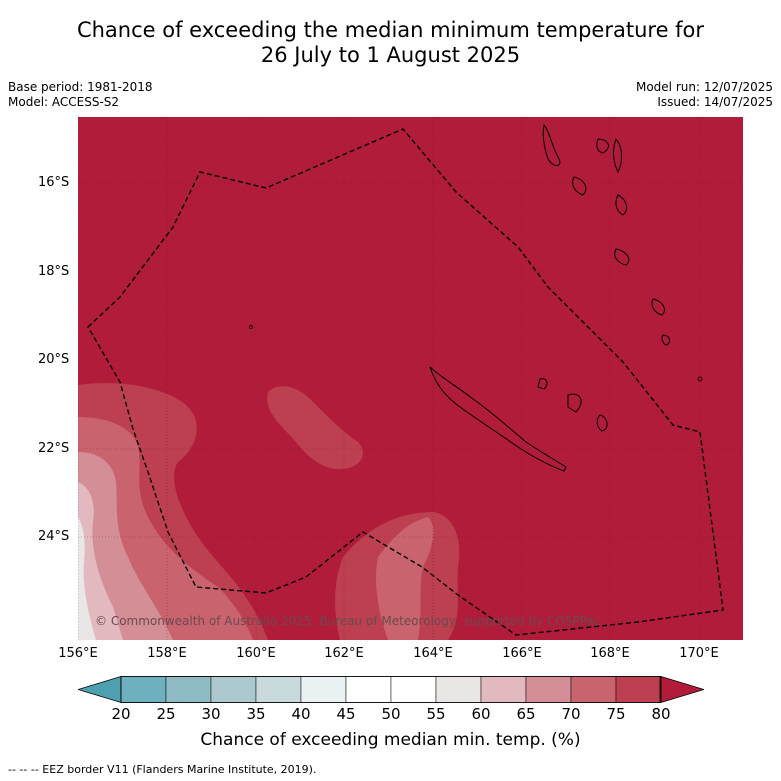 Image resolution: width=781 pixels, height=781 pixels. I want to click on colorbar, so click(391, 690).